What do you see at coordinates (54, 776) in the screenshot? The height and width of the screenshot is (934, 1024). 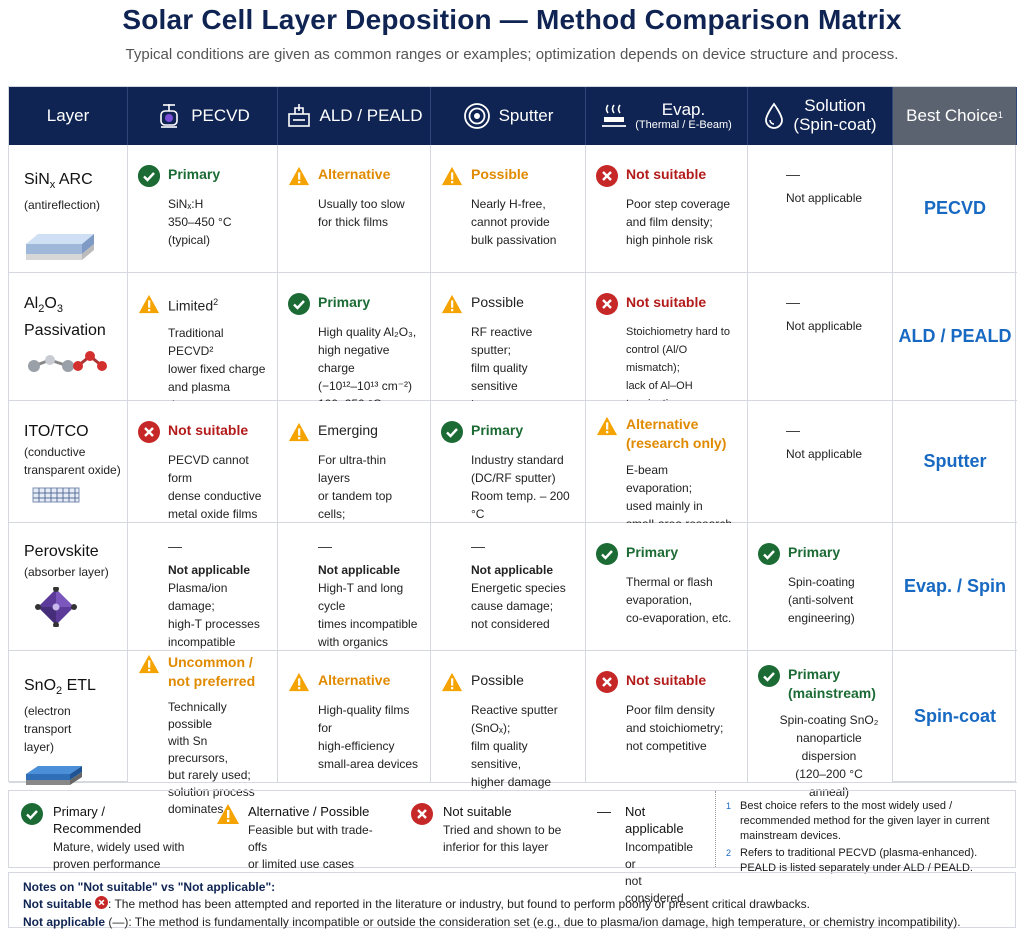 I see `etl-film-icon` at bounding box center [54, 776].